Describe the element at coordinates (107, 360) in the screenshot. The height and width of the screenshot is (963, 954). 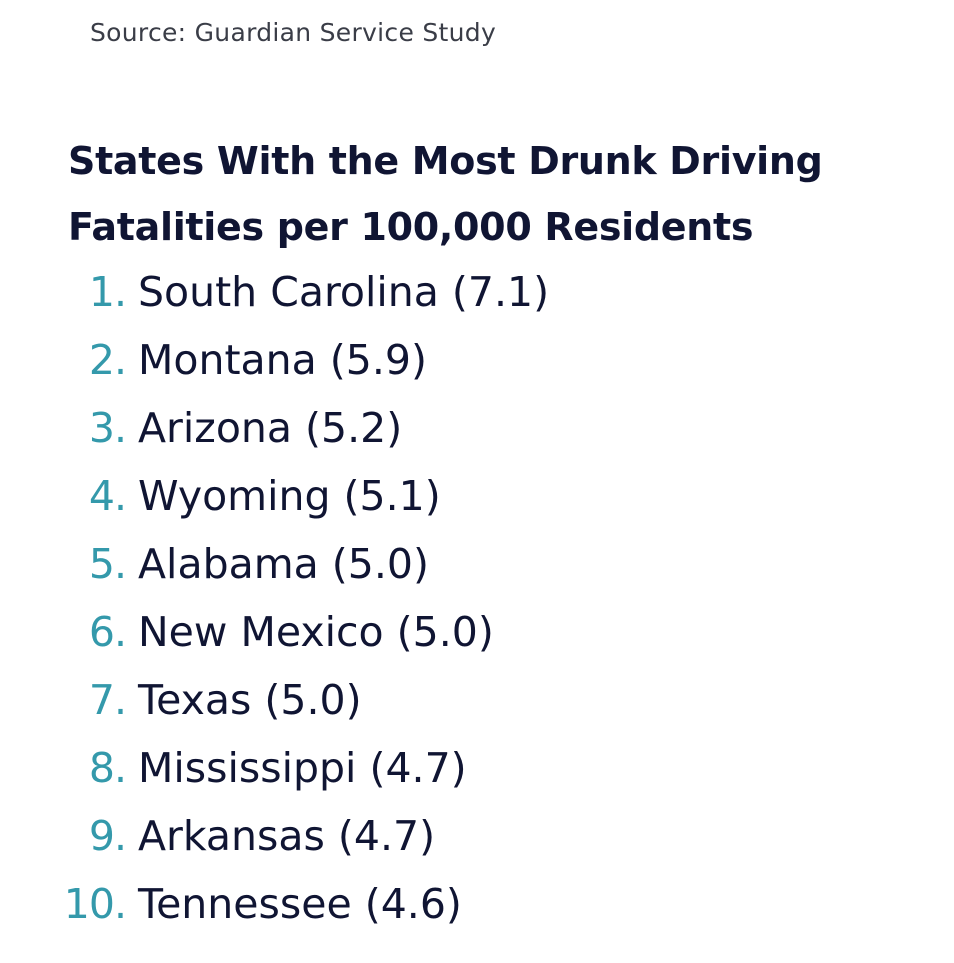
I see `rank-number: 2.` at that location.